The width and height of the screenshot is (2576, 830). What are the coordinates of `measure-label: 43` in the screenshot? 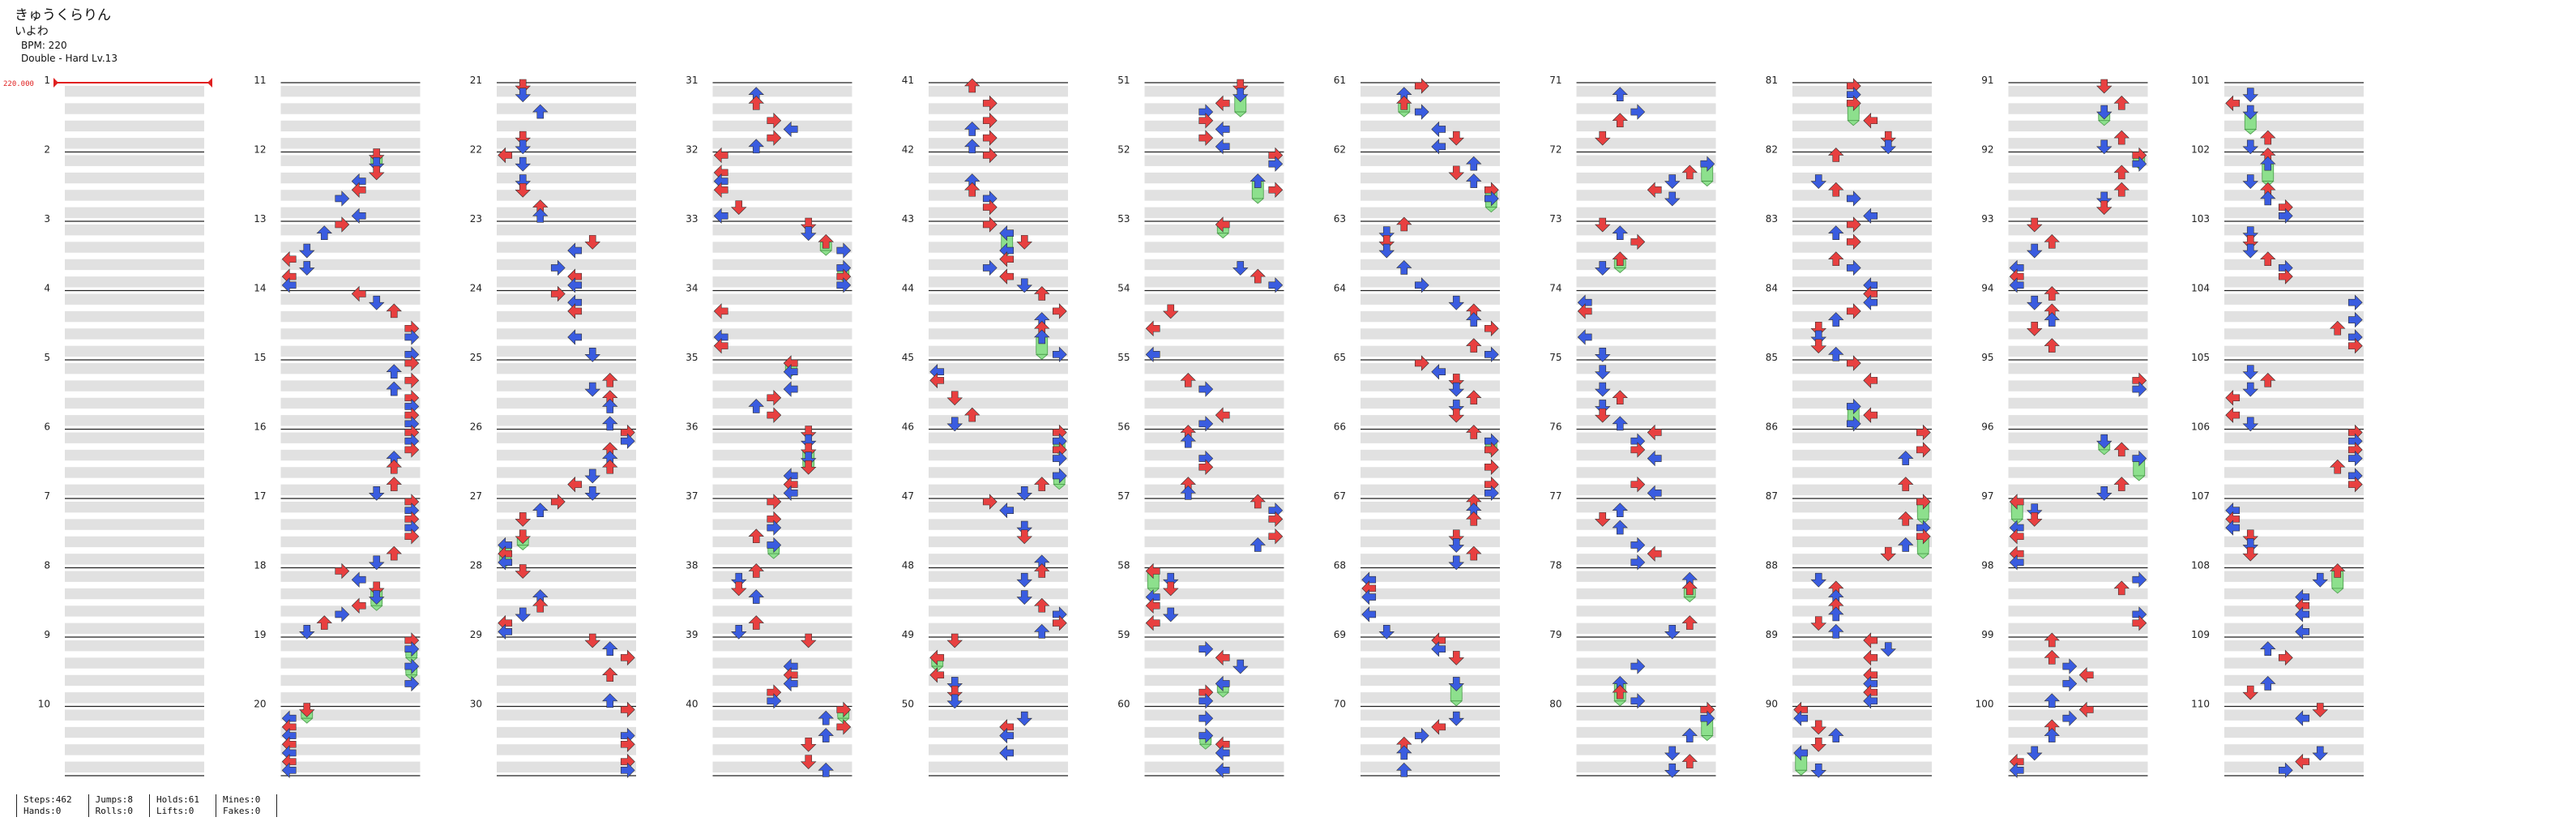 It's located at (908, 219).